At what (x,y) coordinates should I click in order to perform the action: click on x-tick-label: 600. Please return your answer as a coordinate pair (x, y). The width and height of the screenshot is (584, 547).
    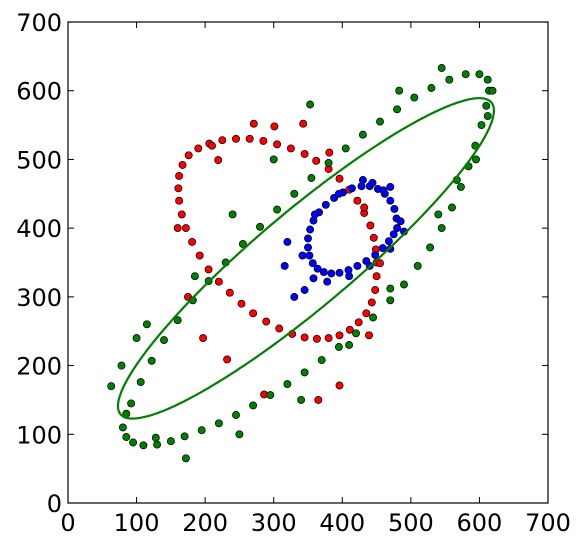
    Looking at the image, I should click on (480, 523).